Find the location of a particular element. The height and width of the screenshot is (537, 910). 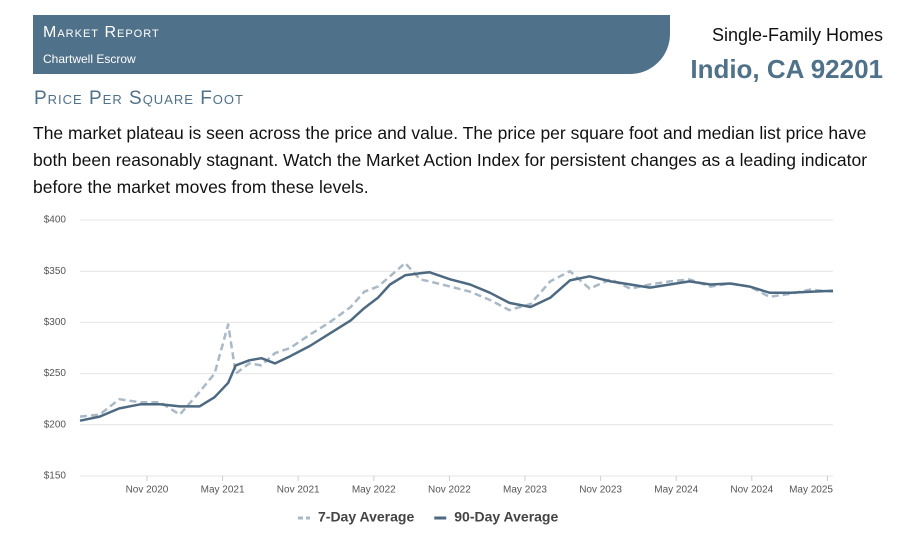

y-tick-label: $400 is located at coordinates (55, 220).